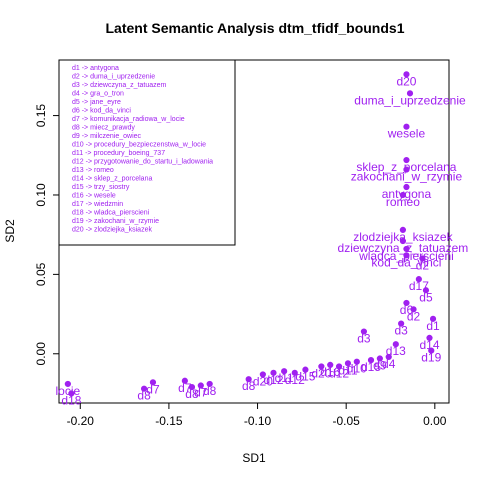  What do you see at coordinates (41, 274) in the screenshot?
I see `y-tick-label: 0.05` at bounding box center [41, 274].